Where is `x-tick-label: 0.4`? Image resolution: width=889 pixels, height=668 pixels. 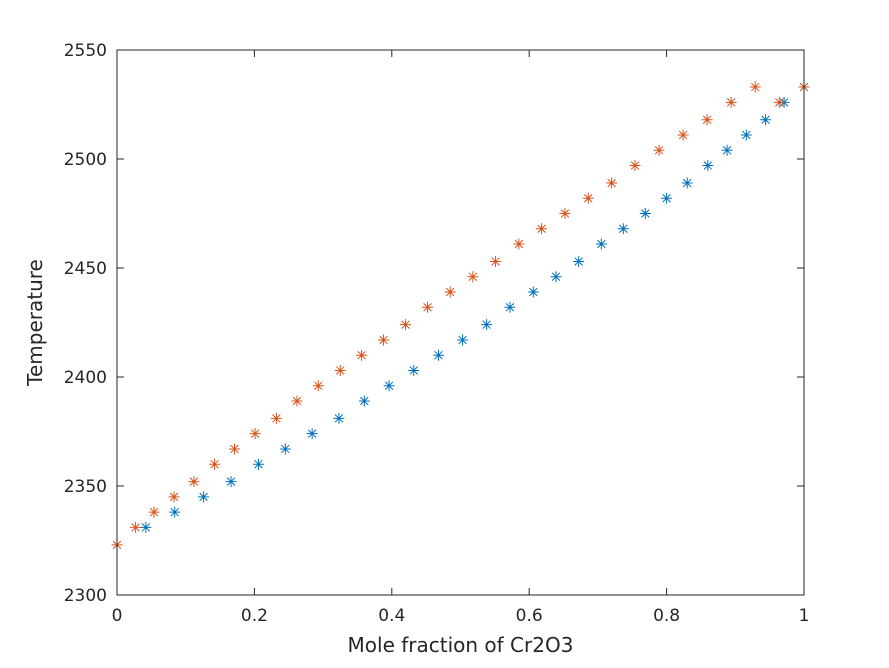 x-tick-label: 0.4 is located at coordinates (391, 616).